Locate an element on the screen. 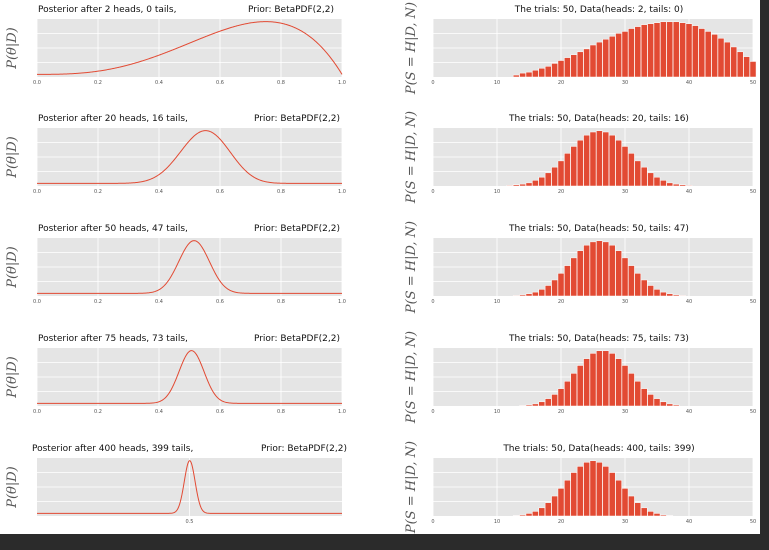  plot-title: Posterior after 75 heads, 73 tails, is located at coordinates (113, 339).